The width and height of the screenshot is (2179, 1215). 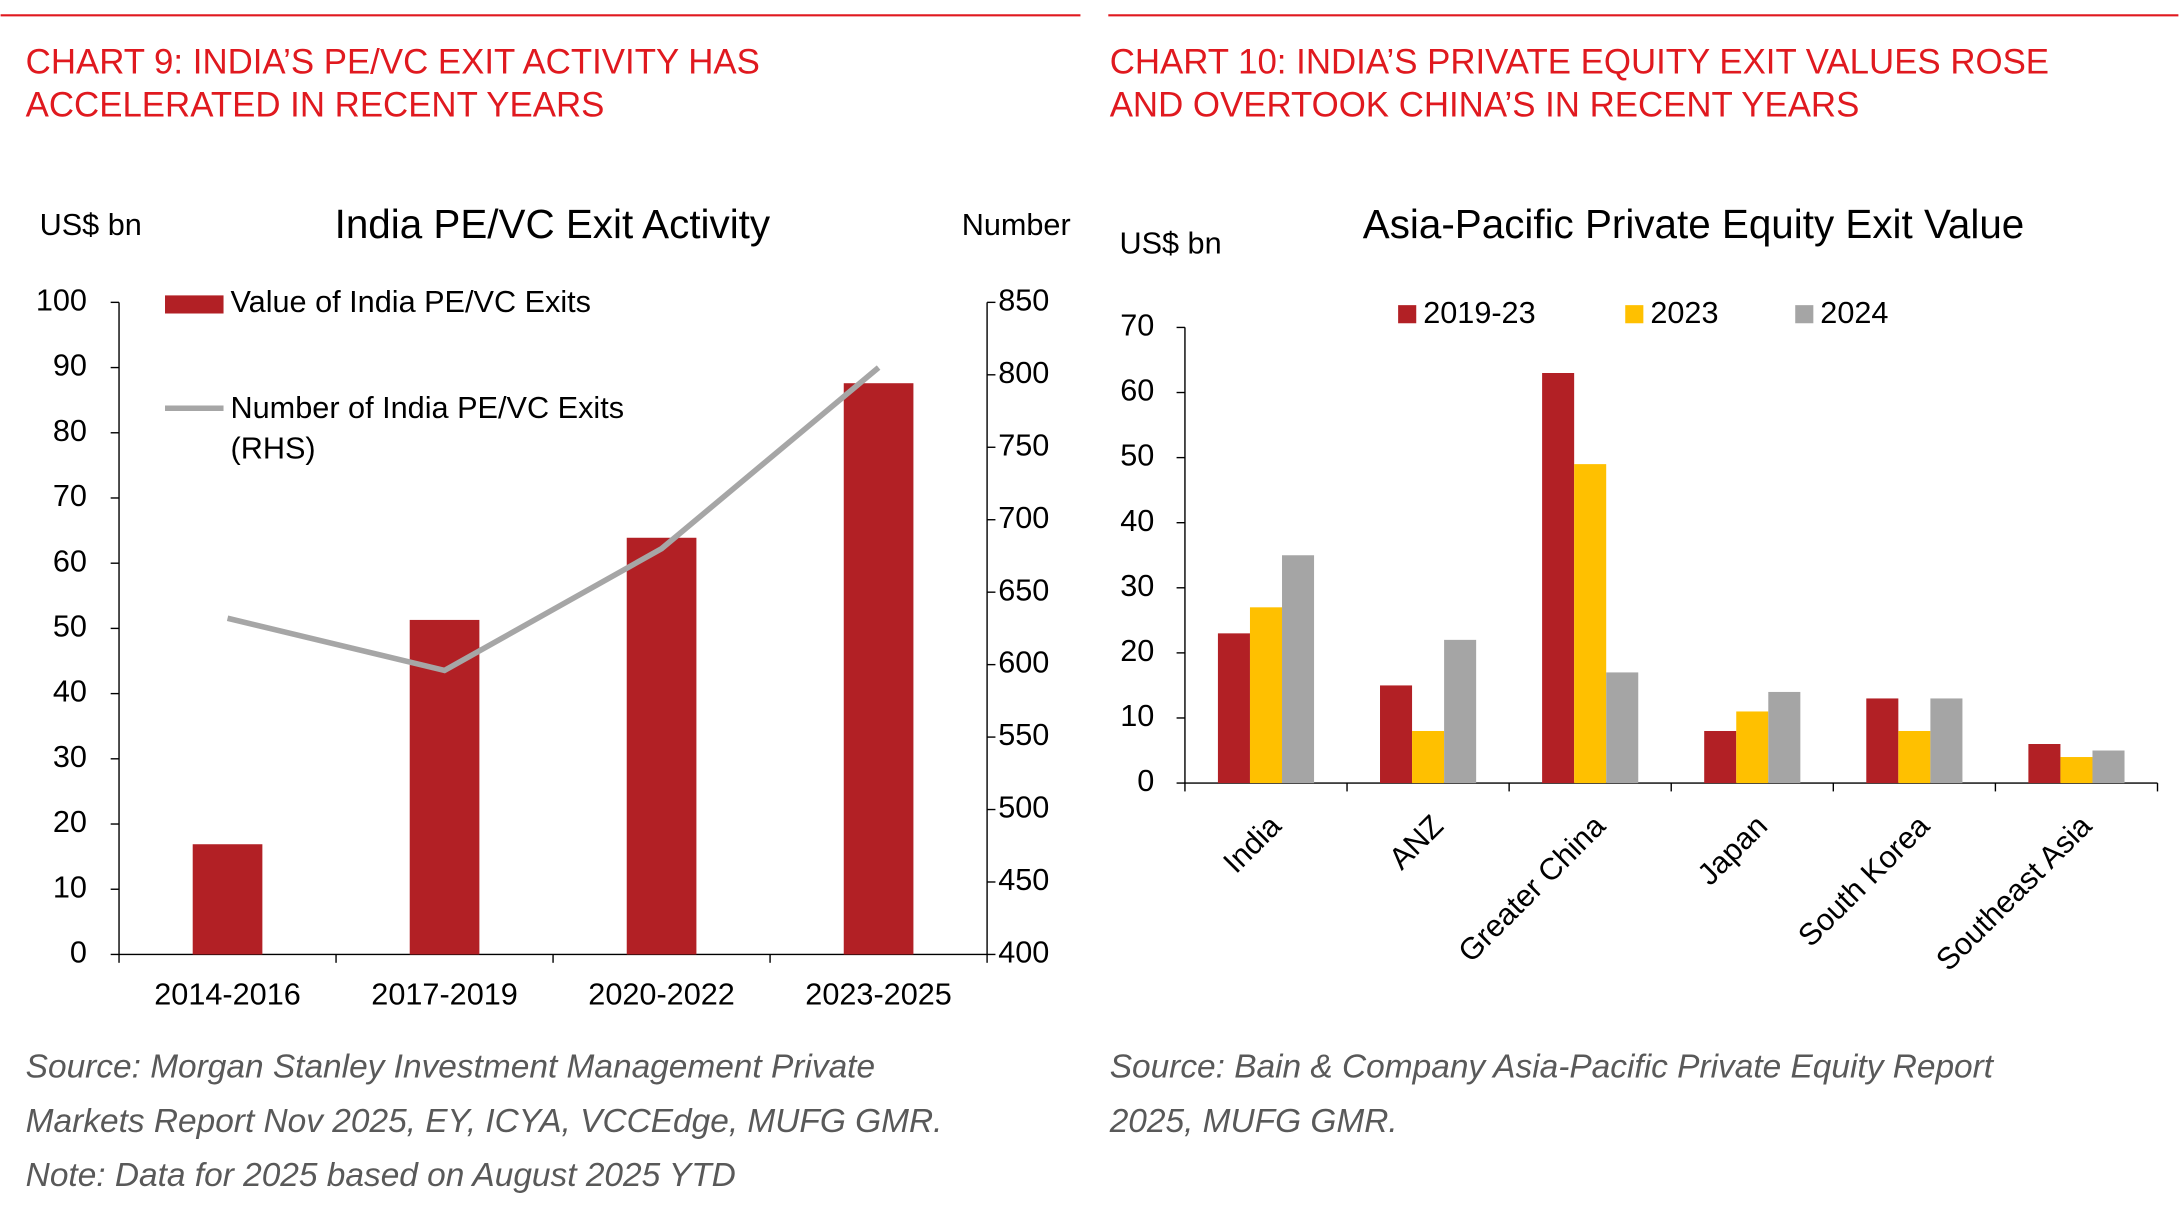 I want to click on legend-label-box: Number of India PE/VC Exits (RHS), so click(x=427, y=428).